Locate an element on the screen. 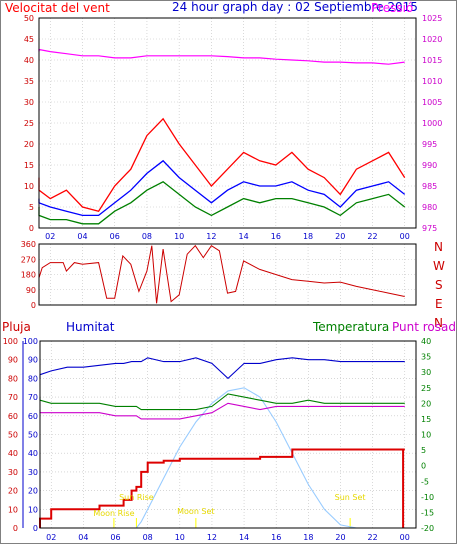  humidity-tick-9: 90 is located at coordinates (33, 360).